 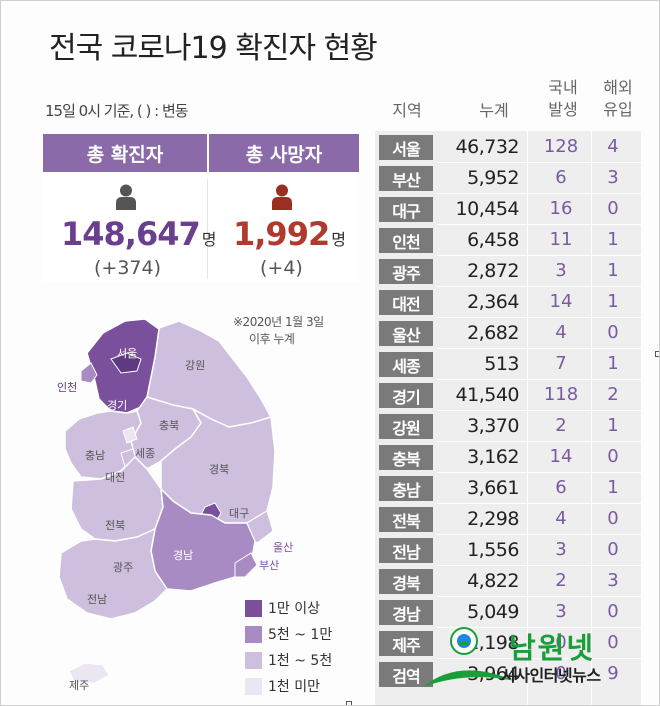 What do you see at coordinates (139, 234) in the screenshot?
I see `confirmed-total: 148,647 명` at bounding box center [139, 234].